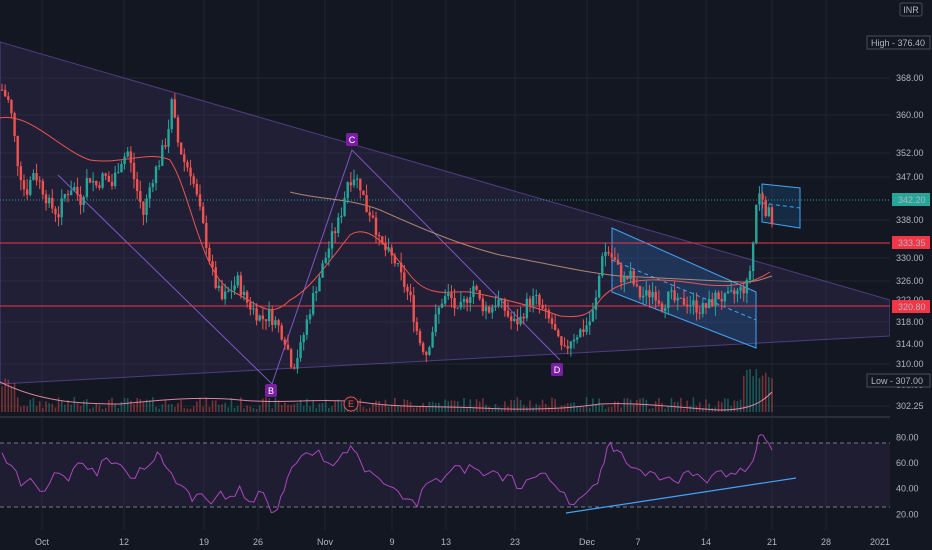 Image resolution: width=932 pixels, height=550 pixels. I want to click on svg-text: D, so click(557, 370).